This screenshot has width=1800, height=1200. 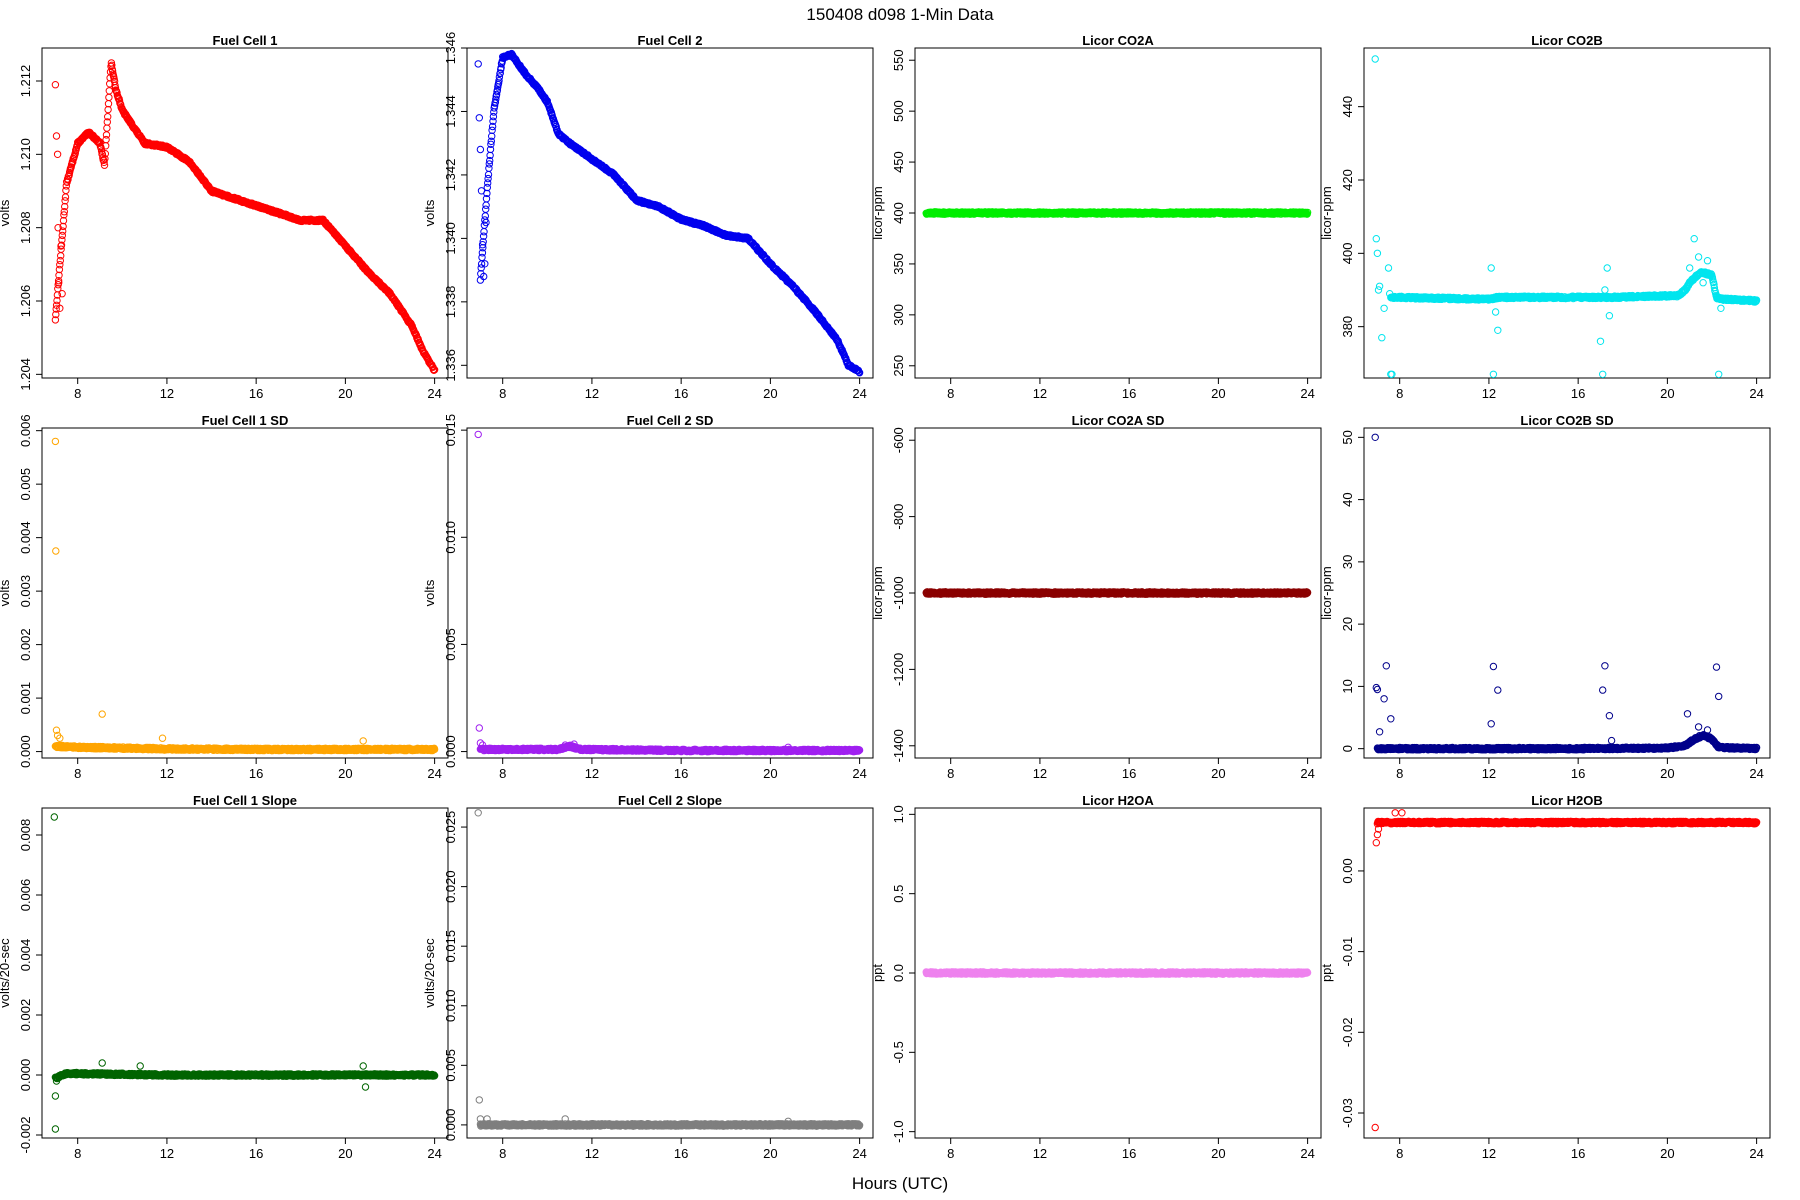 What do you see at coordinates (25, 374) in the screenshot?
I see `y-tick-label: 1.204` at bounding box center [25, 374].